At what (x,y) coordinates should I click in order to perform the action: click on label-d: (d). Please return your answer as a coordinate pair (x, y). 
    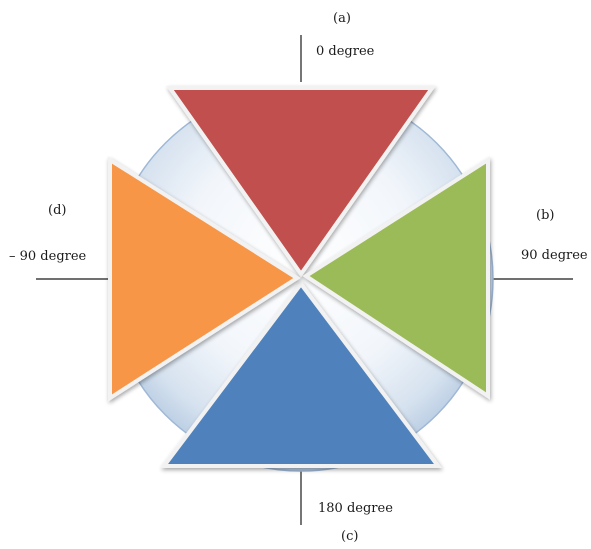
    Looking at the image, I should click on (57, 210).